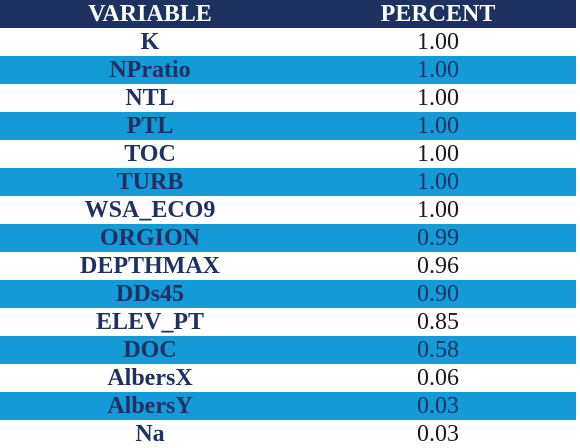  What do you see at coordinates (288, 42) in the screenshot?
I see `table-row: K 1.00` at bounding box center [288, 42].